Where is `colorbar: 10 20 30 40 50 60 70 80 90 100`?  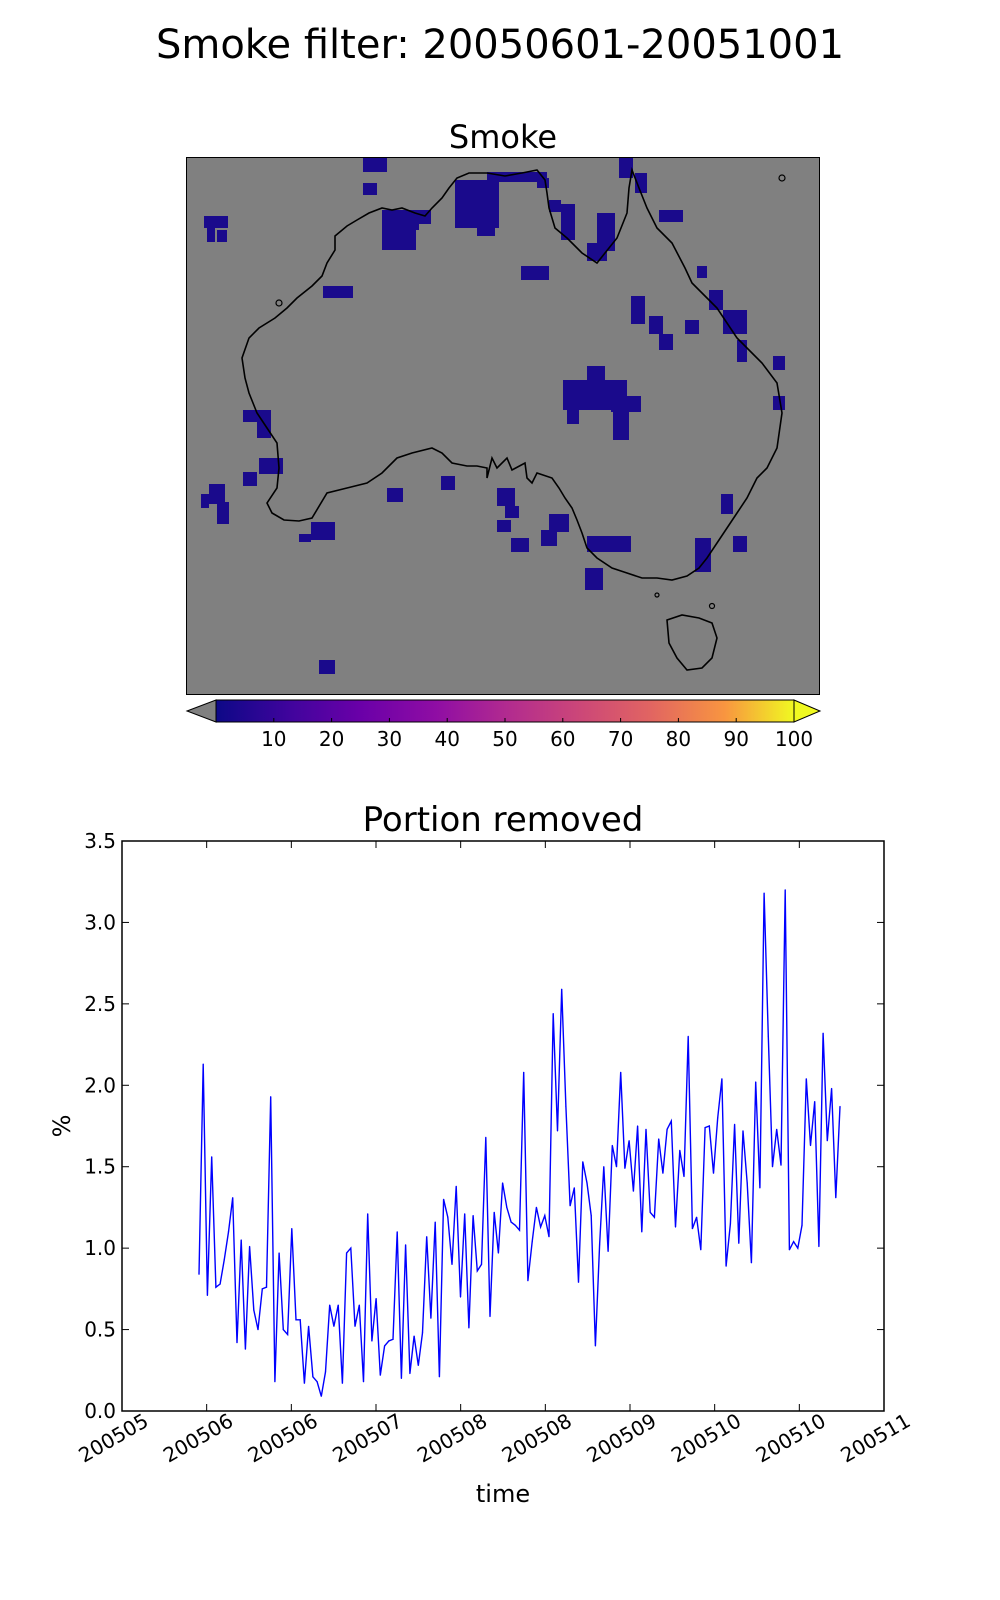 colorbar: 10 20 30 40 50 60 70 80 90 100 is located at coordinates (503, 725).